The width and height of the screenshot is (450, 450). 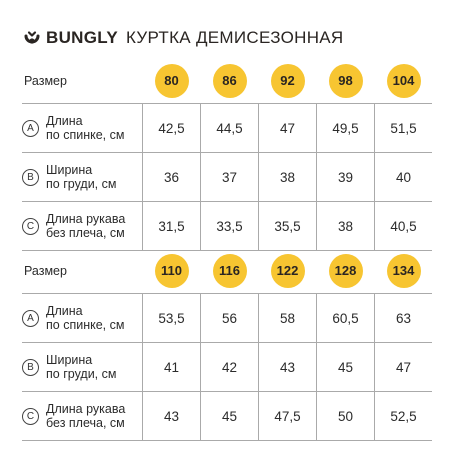 I want to click on table-cell: 53,5, so click(x=171, y=318).